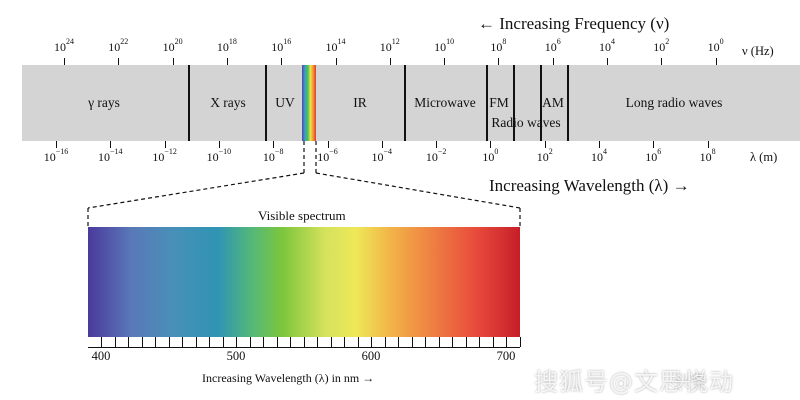 The image size is (800, 400). Describe the element at coordinates (196, 190) in the screenshot. I see `connector-left-diagonal` at that location.